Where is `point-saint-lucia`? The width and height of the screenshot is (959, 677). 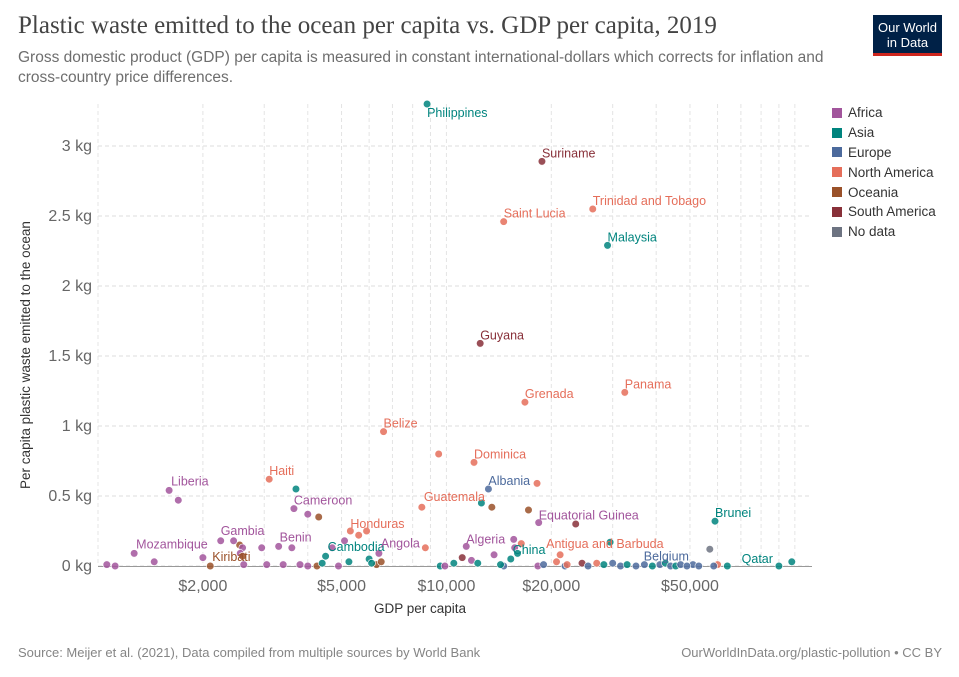 point-saint-lucia is located at coordinates (503, 221).